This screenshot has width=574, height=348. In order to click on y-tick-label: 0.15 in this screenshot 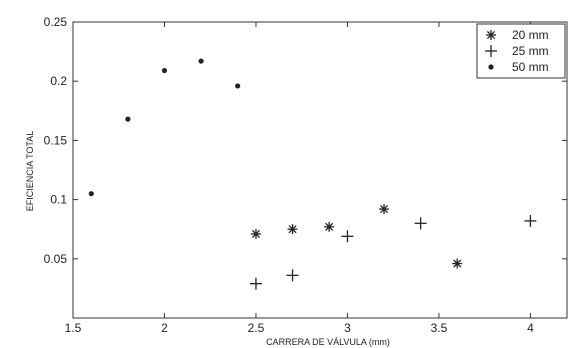, I will do `click(56, 140)`.